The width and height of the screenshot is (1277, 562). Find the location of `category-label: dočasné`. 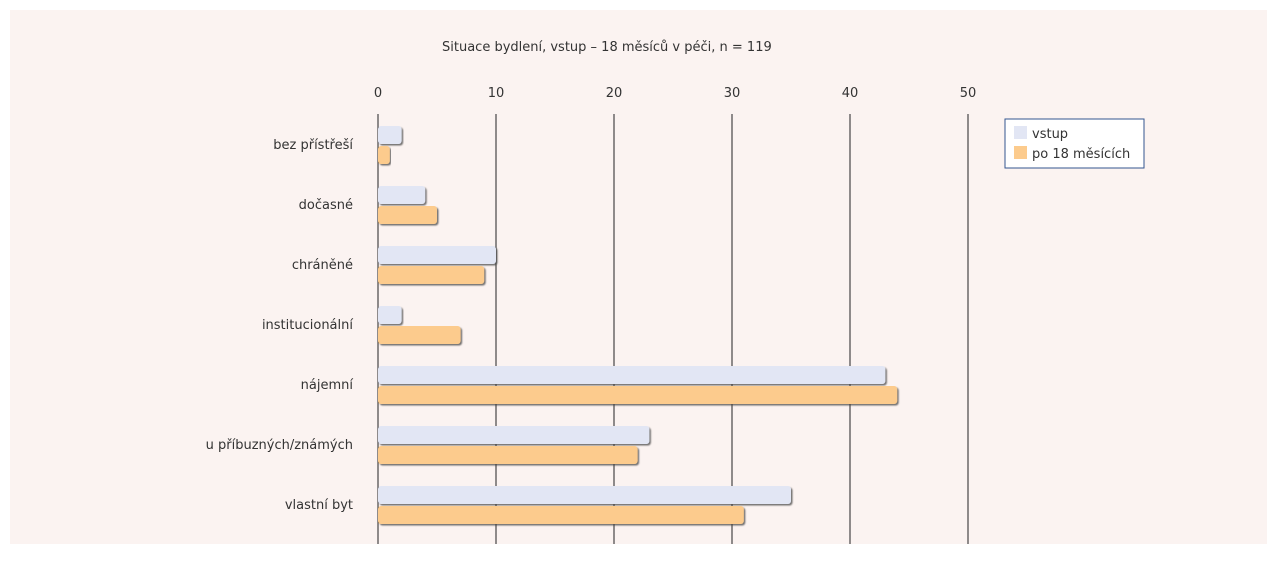

category-label: dočasné is located at coordinates (326, 205).